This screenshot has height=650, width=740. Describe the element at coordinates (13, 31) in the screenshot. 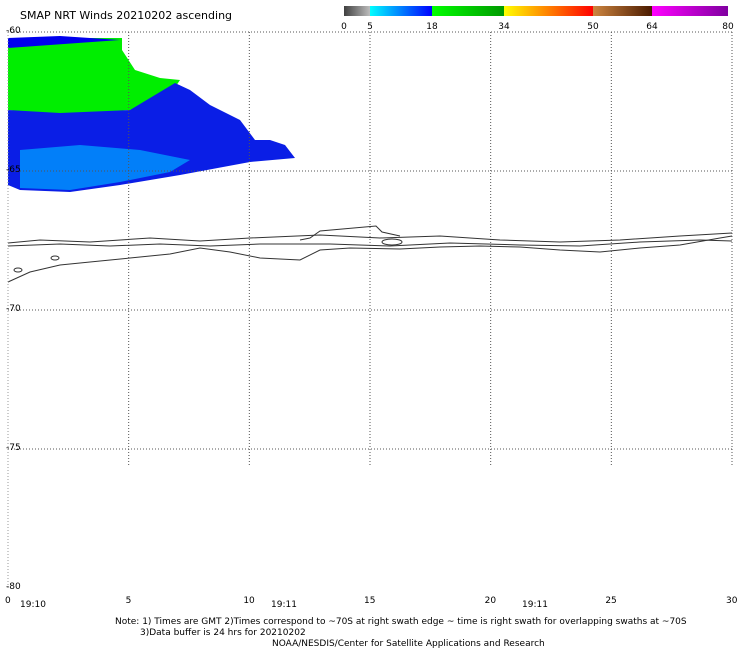

I see `lat-tick-label: -60` at that location.